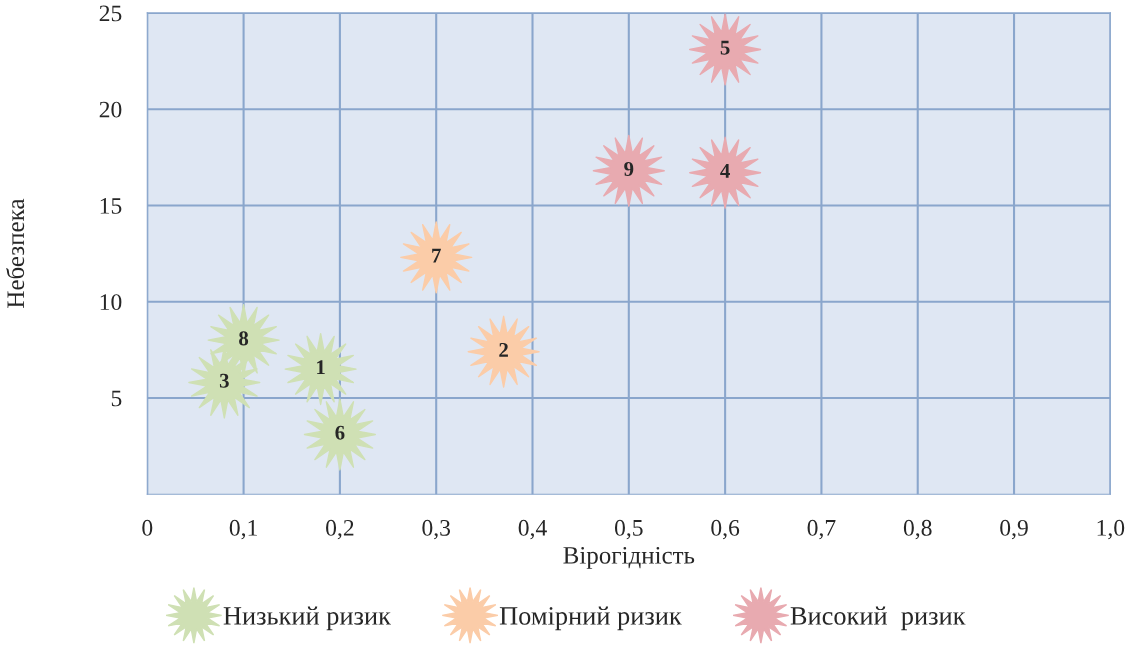 Image resolution: width=1133 pixels, height=646 pixels. I want to click on x-tick-label: 1,0, so click(1111, 529).